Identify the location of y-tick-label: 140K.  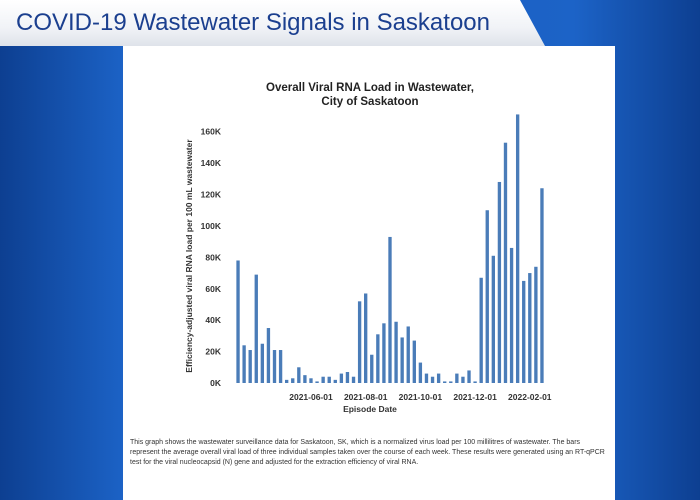
(211, 163).